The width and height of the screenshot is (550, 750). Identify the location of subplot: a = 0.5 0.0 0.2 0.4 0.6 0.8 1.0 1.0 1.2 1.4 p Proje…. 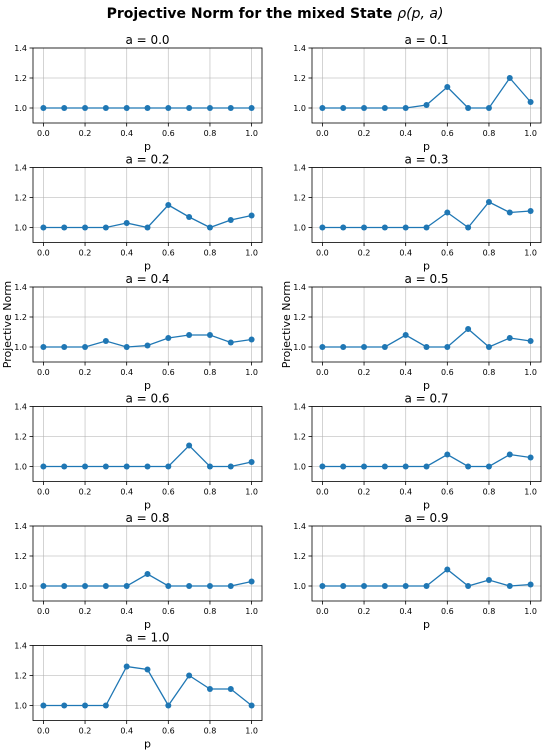
(411, 332).